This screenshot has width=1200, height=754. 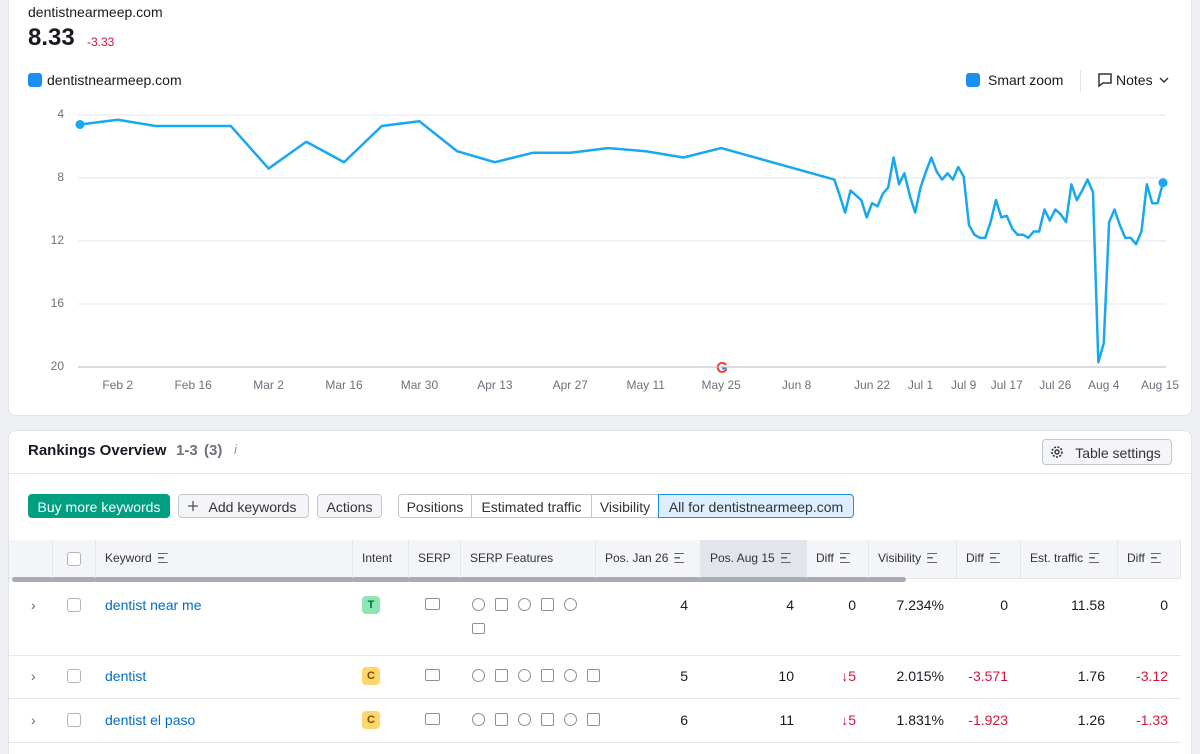 What do you see at coordinates (1152, 720) in the screenshot?
I see `cell: -1.33` at bounding box center [1152, 720].